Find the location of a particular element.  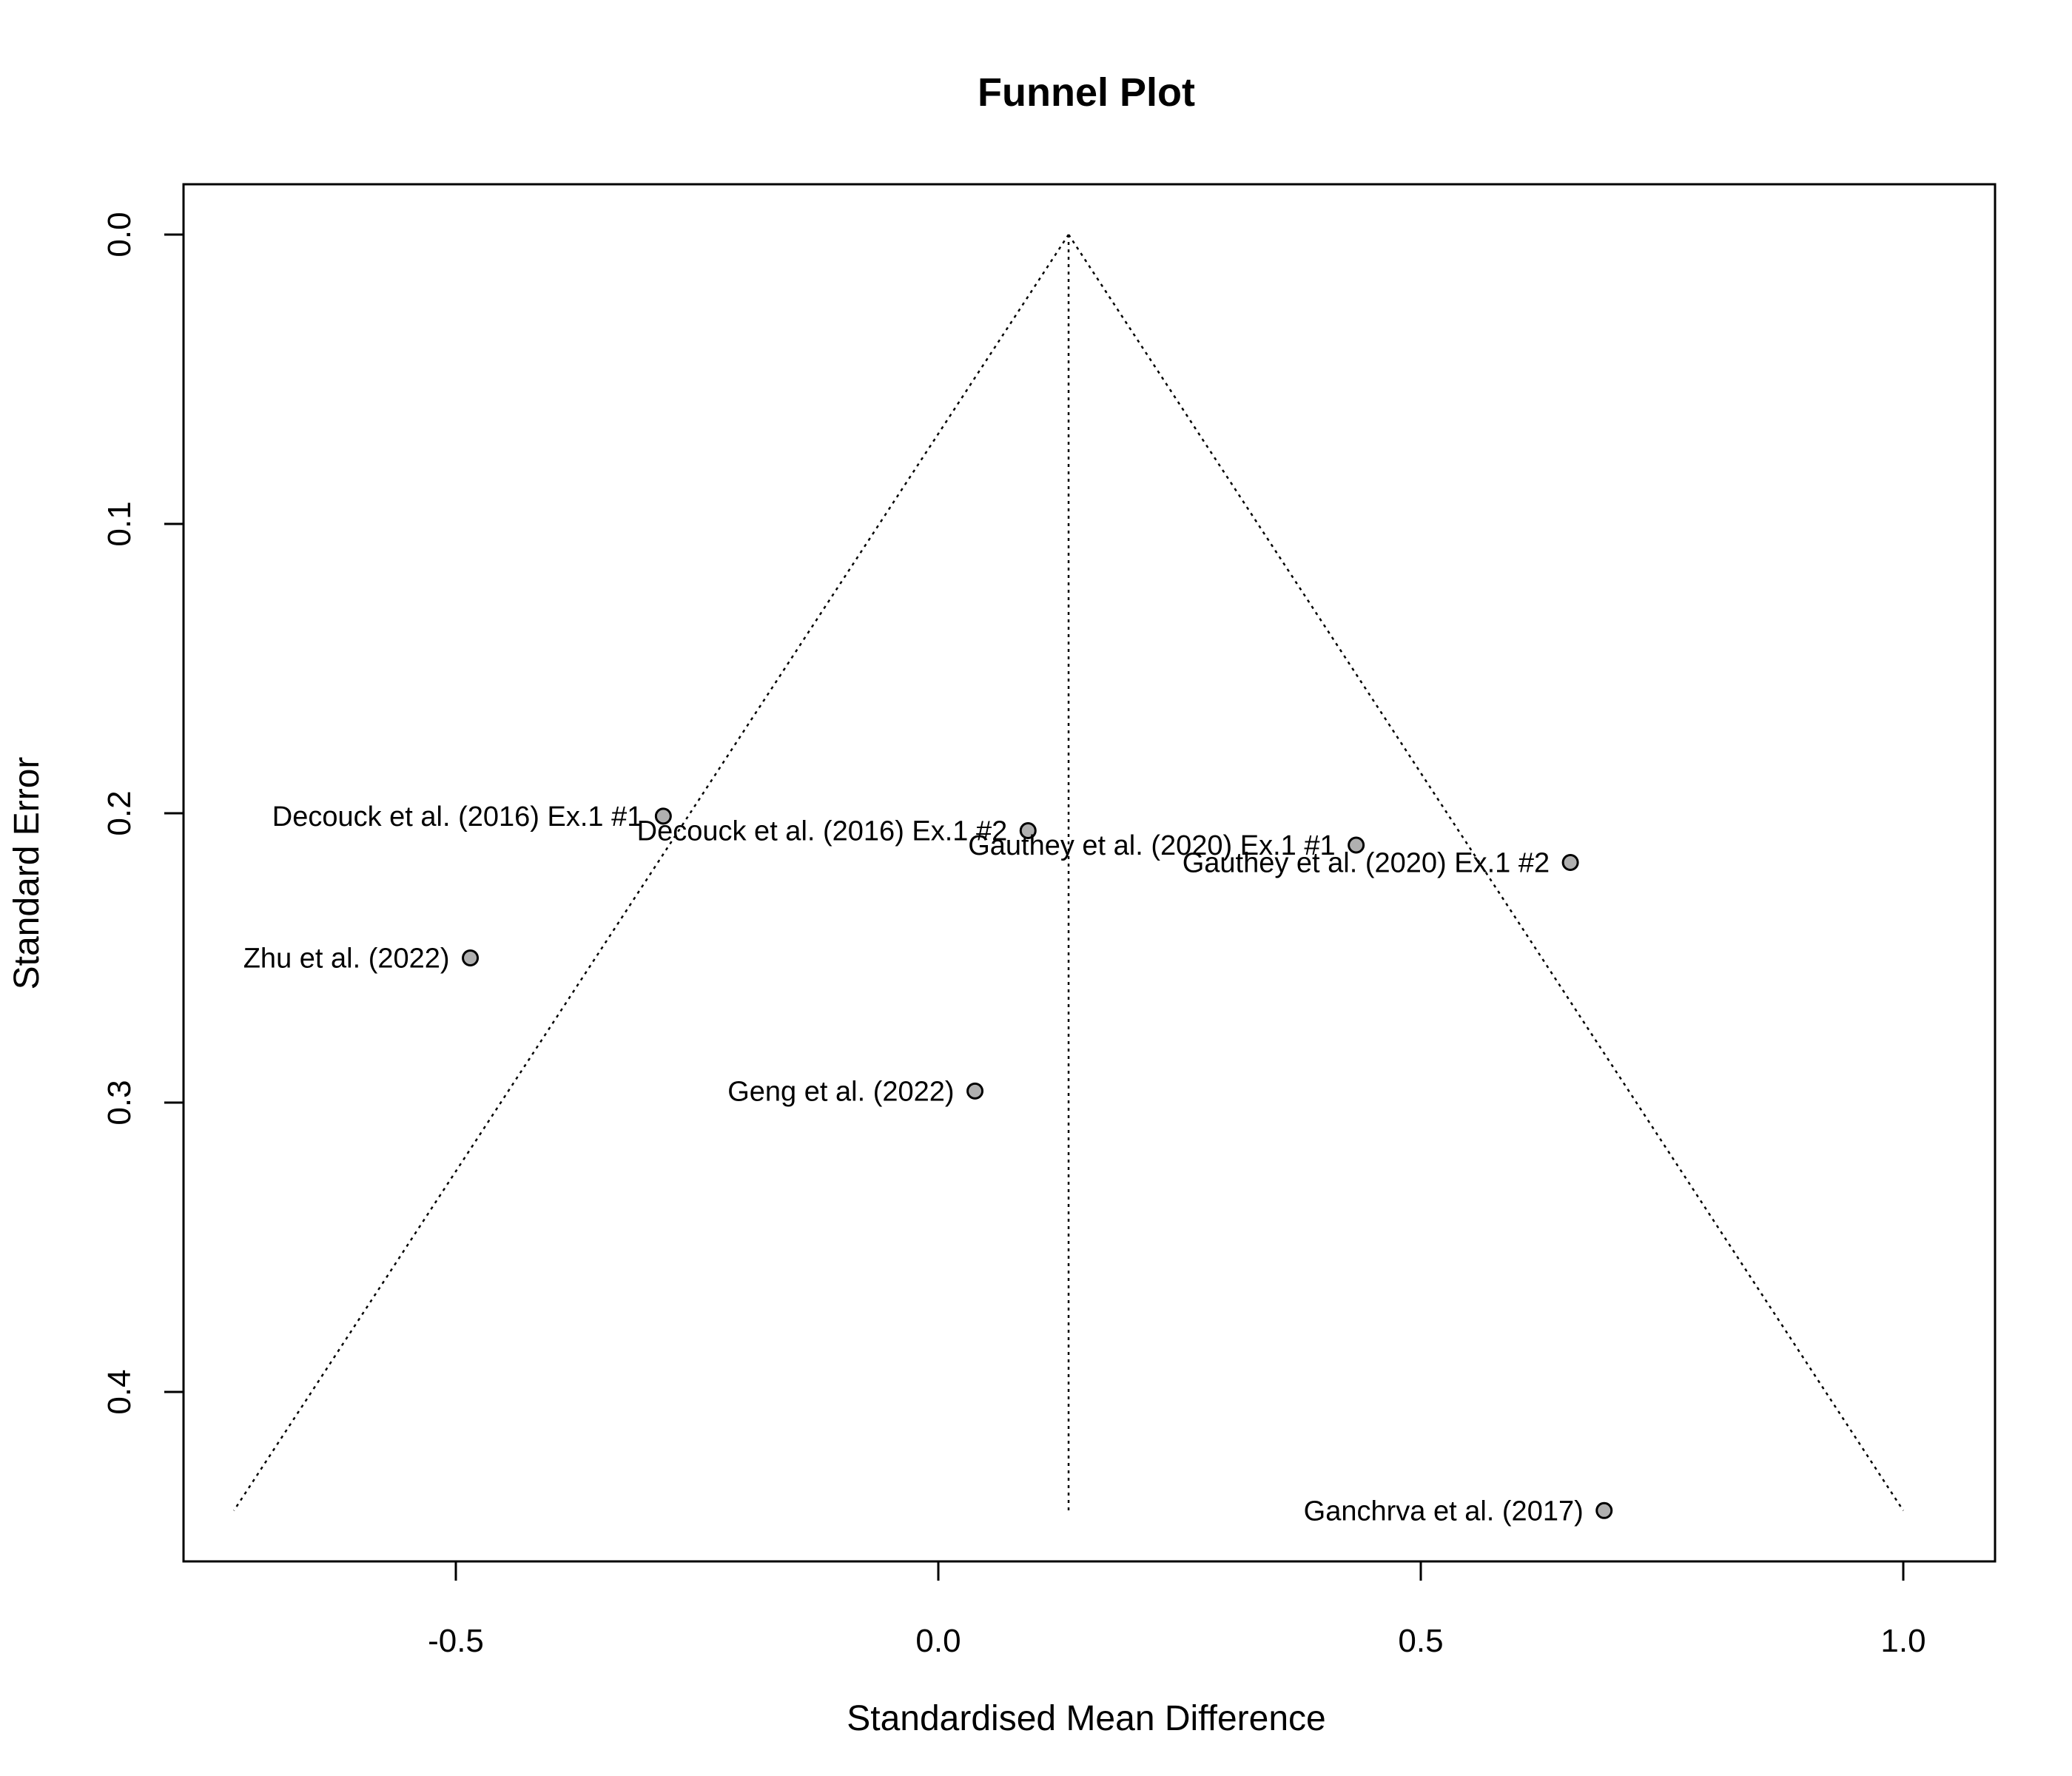

y-tick-label: 0.1 is located at coordinates (119, 523).